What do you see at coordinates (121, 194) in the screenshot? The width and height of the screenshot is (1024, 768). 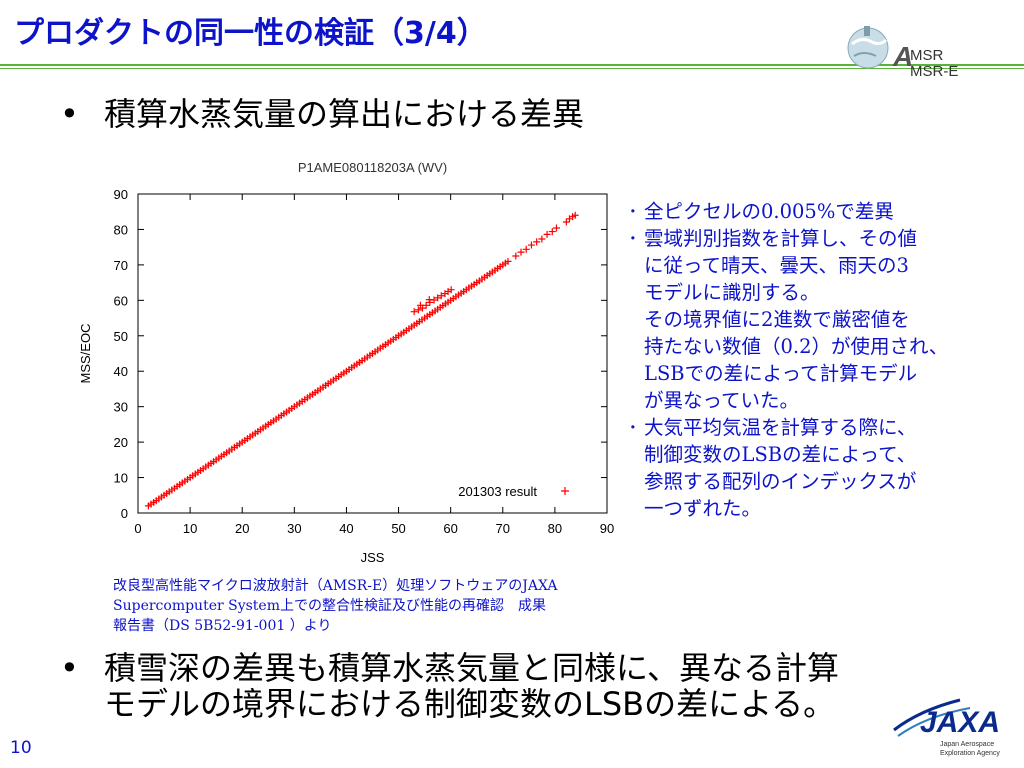 I see `y-tick-label: 90` at bounding box center [121, 194].